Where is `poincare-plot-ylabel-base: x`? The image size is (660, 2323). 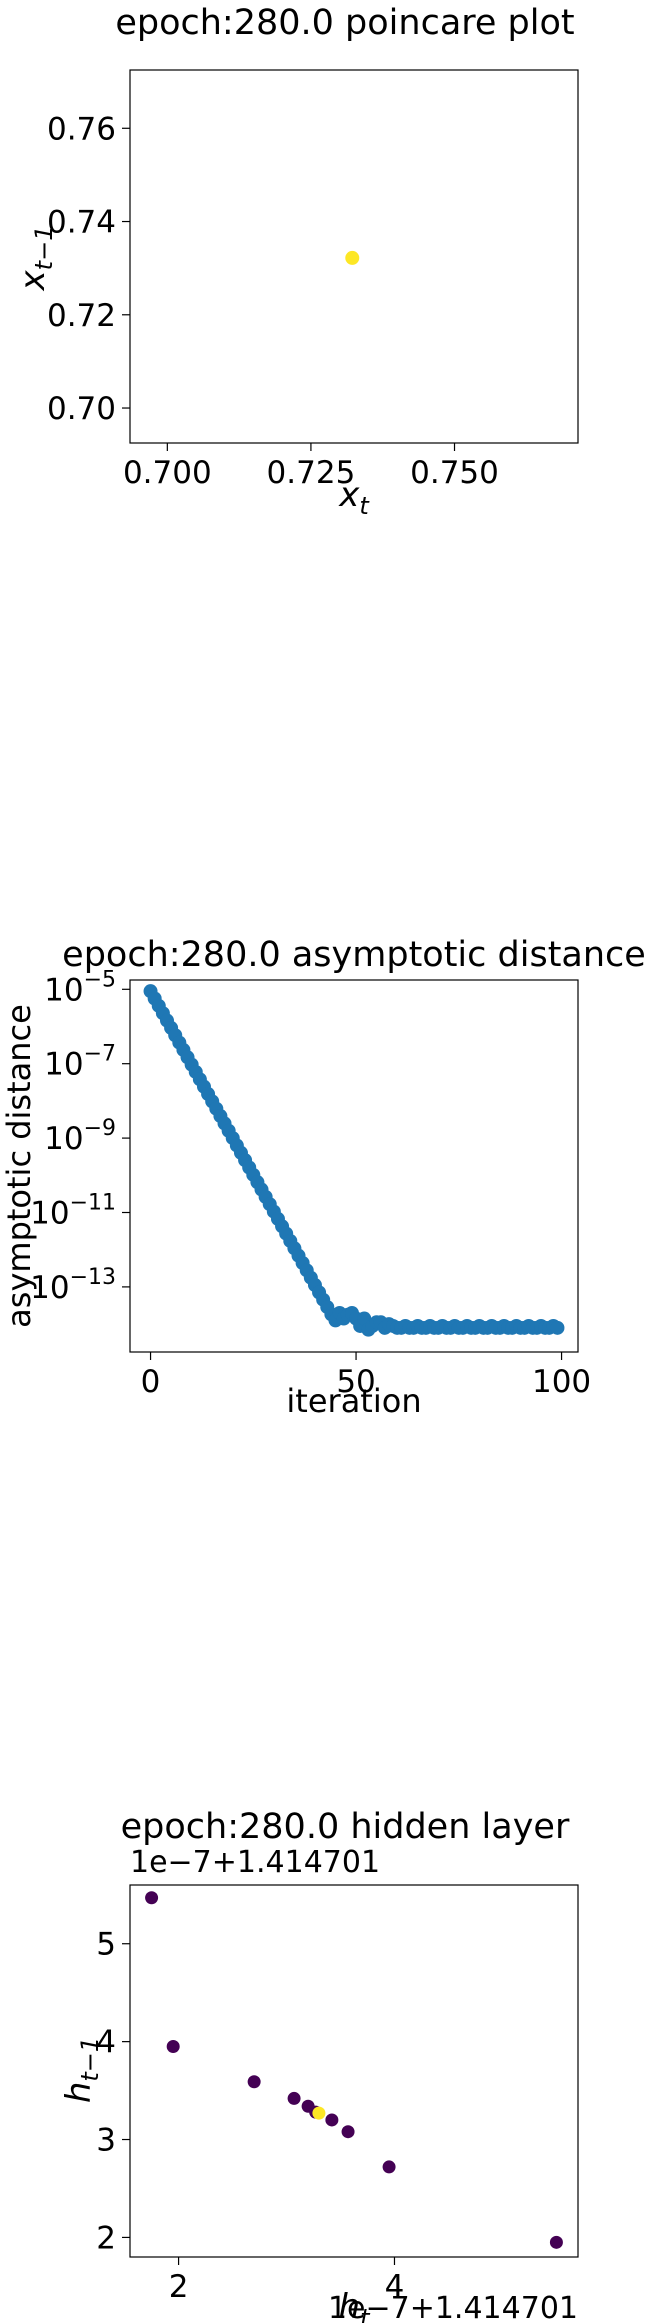 poincare-plot-ylabel-base: x is located at coordinates (33, 280).